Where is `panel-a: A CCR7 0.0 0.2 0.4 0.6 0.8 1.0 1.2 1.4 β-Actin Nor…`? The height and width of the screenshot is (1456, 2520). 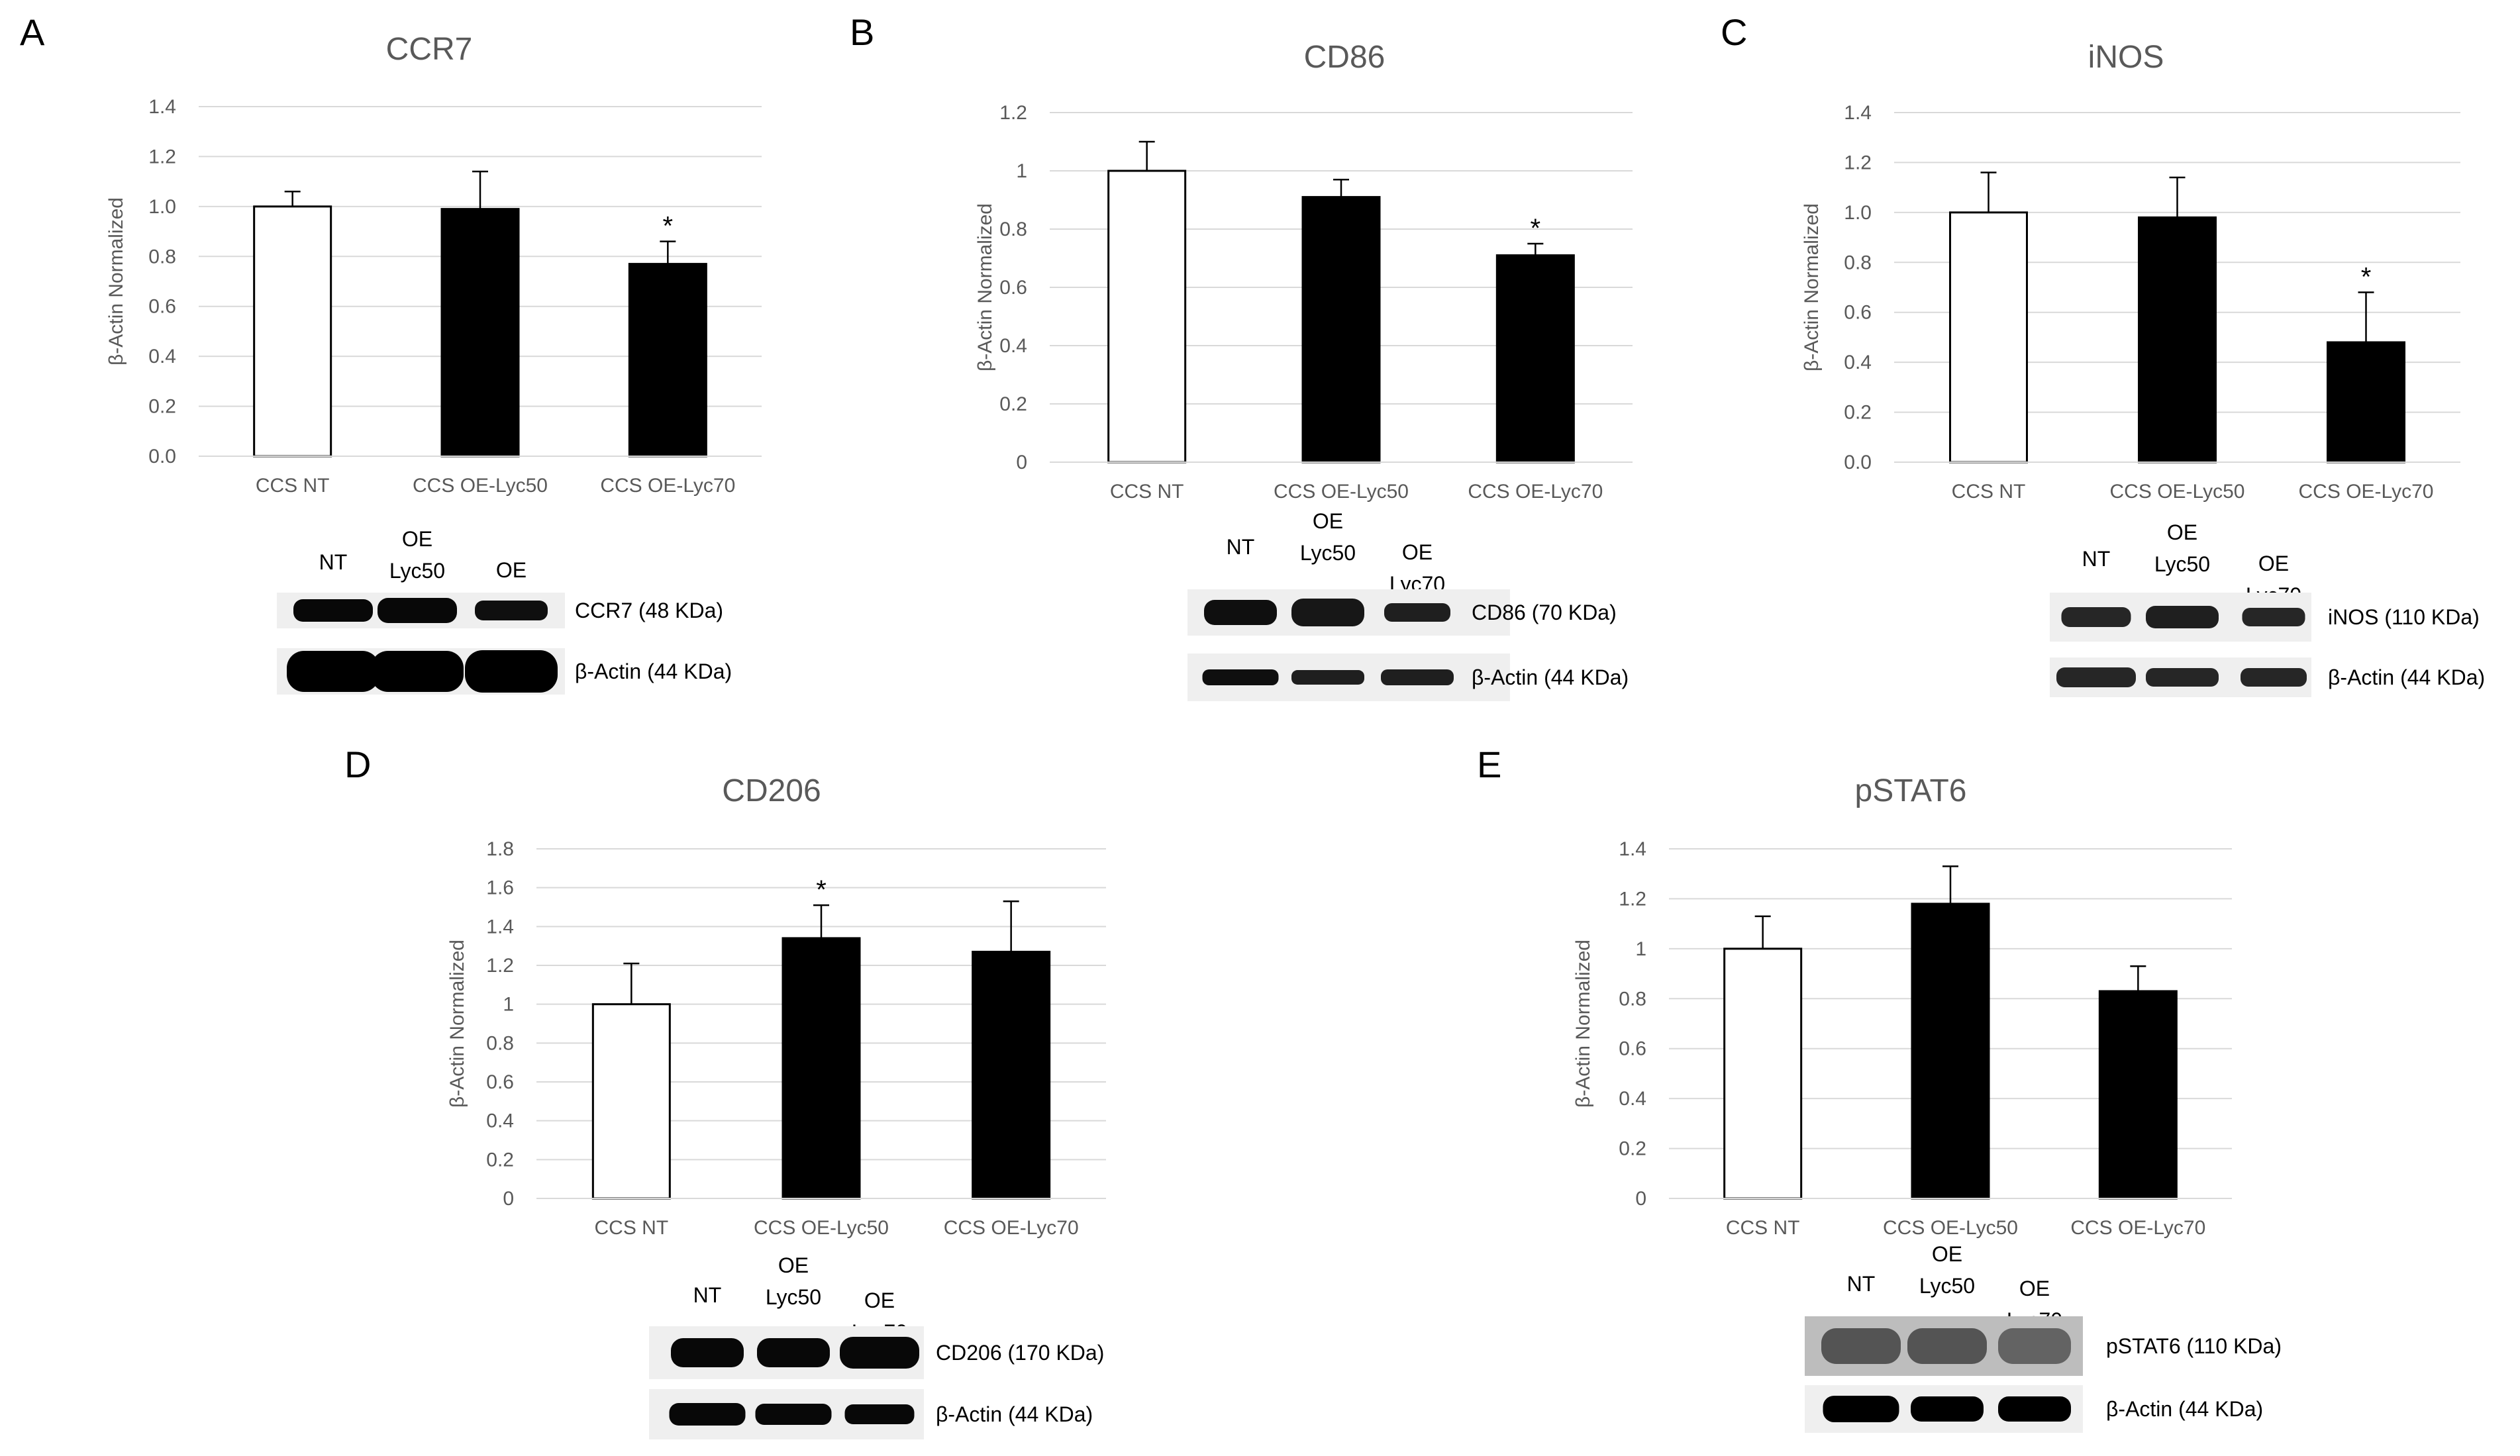
panel-a: A CCR7 0.0 0.2 0.4 0.6 0.8 1.0 1.2 1.4 β-Actin Nor… is located at coordinates (391, 353).